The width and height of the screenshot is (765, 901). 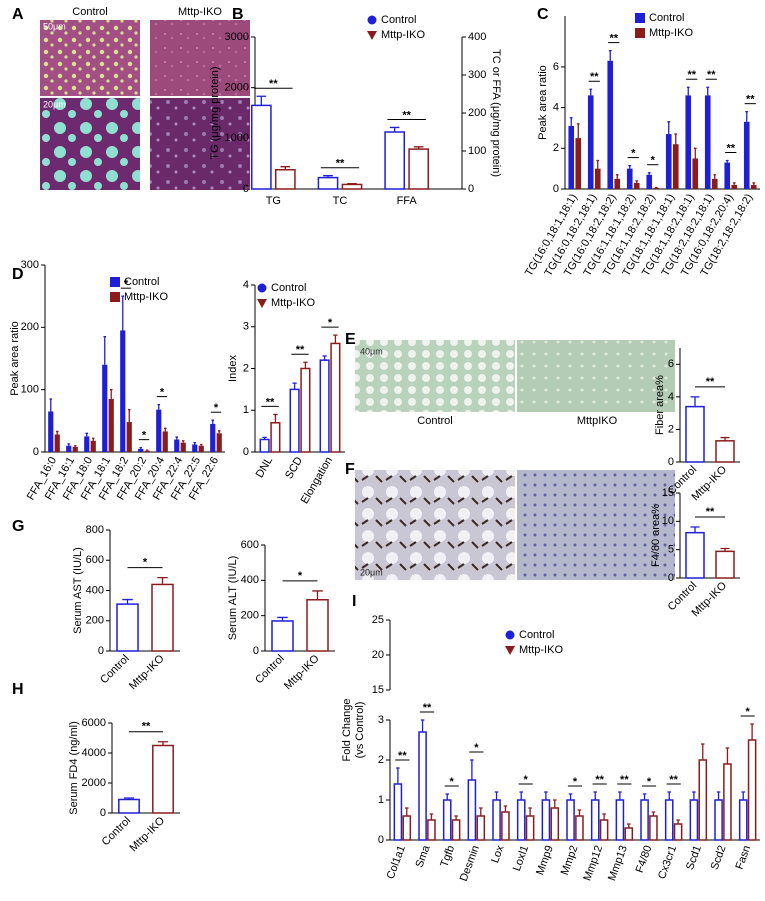 What do you see at coordinates (471, 189) in the screenshot?
I see `y2-tick-label: 0` at bounding box center [471, 189].